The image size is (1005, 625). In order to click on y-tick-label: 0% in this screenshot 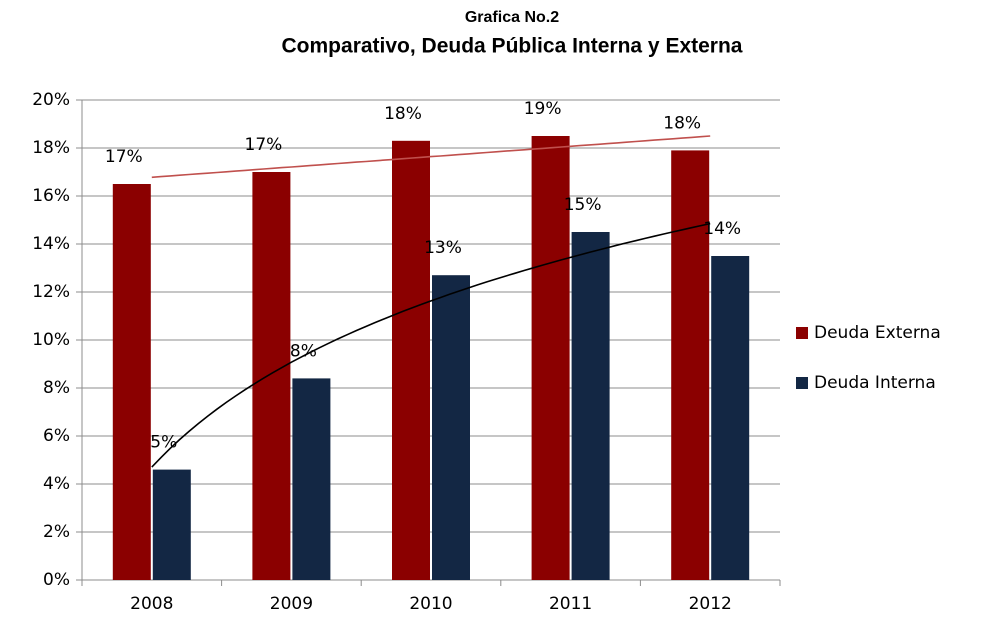, I will do `click(56, 580)`.